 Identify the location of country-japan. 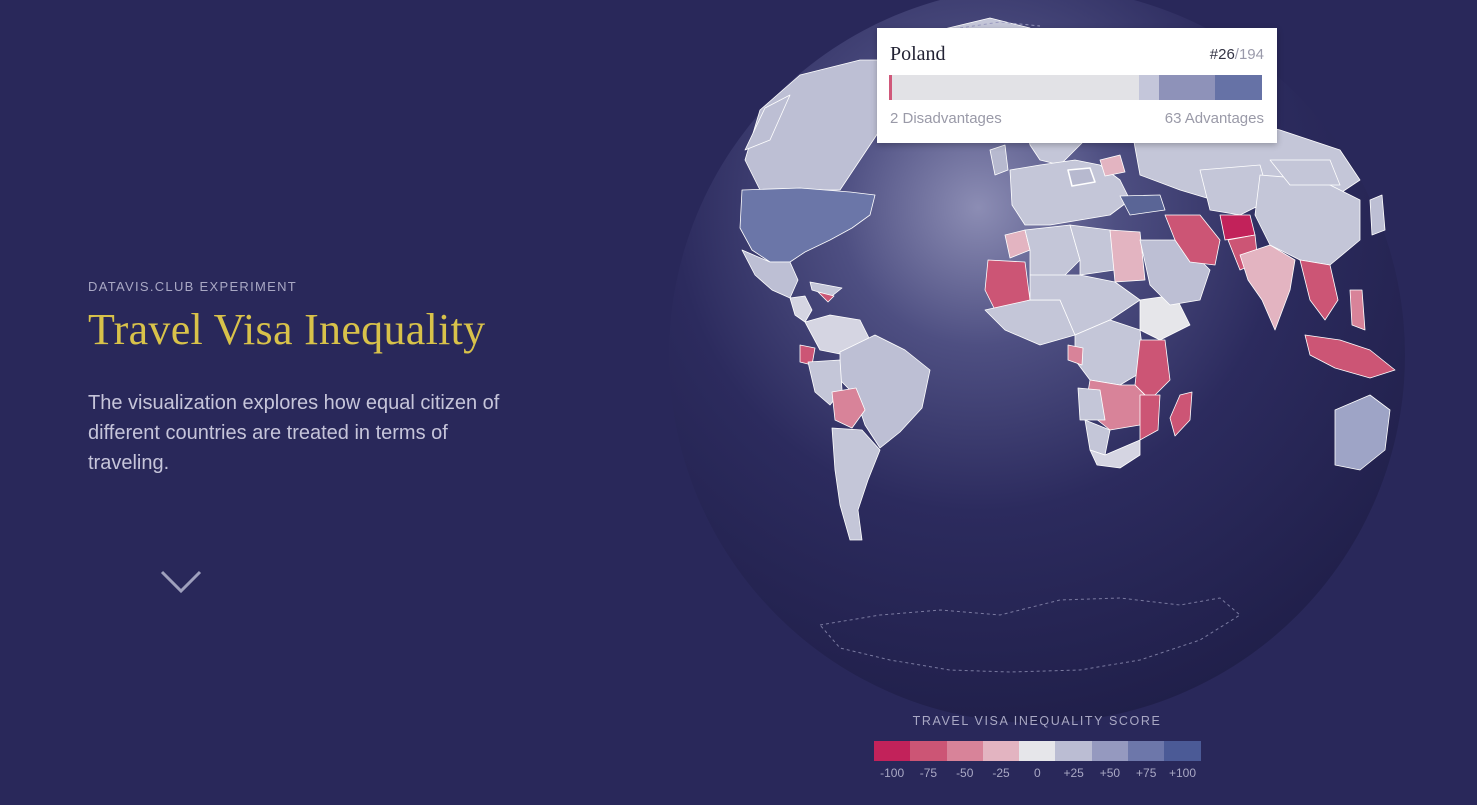
(1377, 215).